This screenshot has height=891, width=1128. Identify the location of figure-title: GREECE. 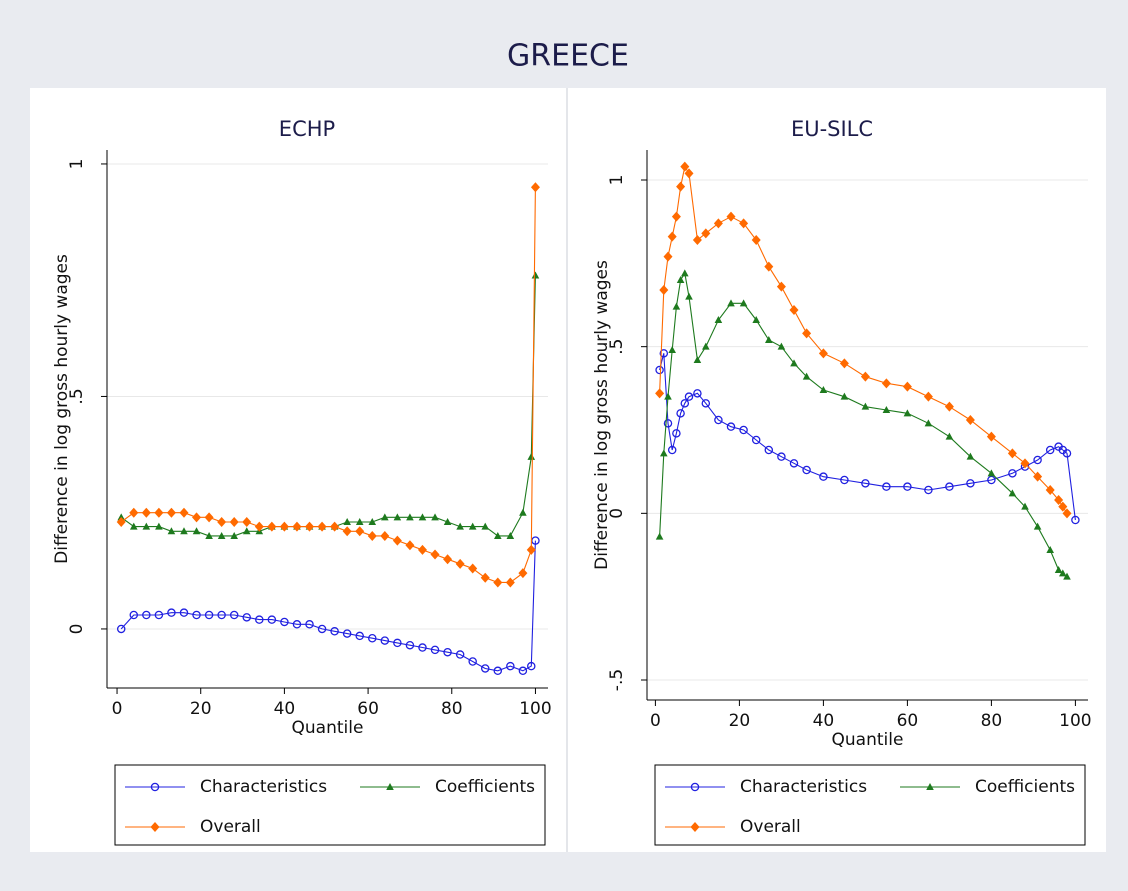
(568, 56).